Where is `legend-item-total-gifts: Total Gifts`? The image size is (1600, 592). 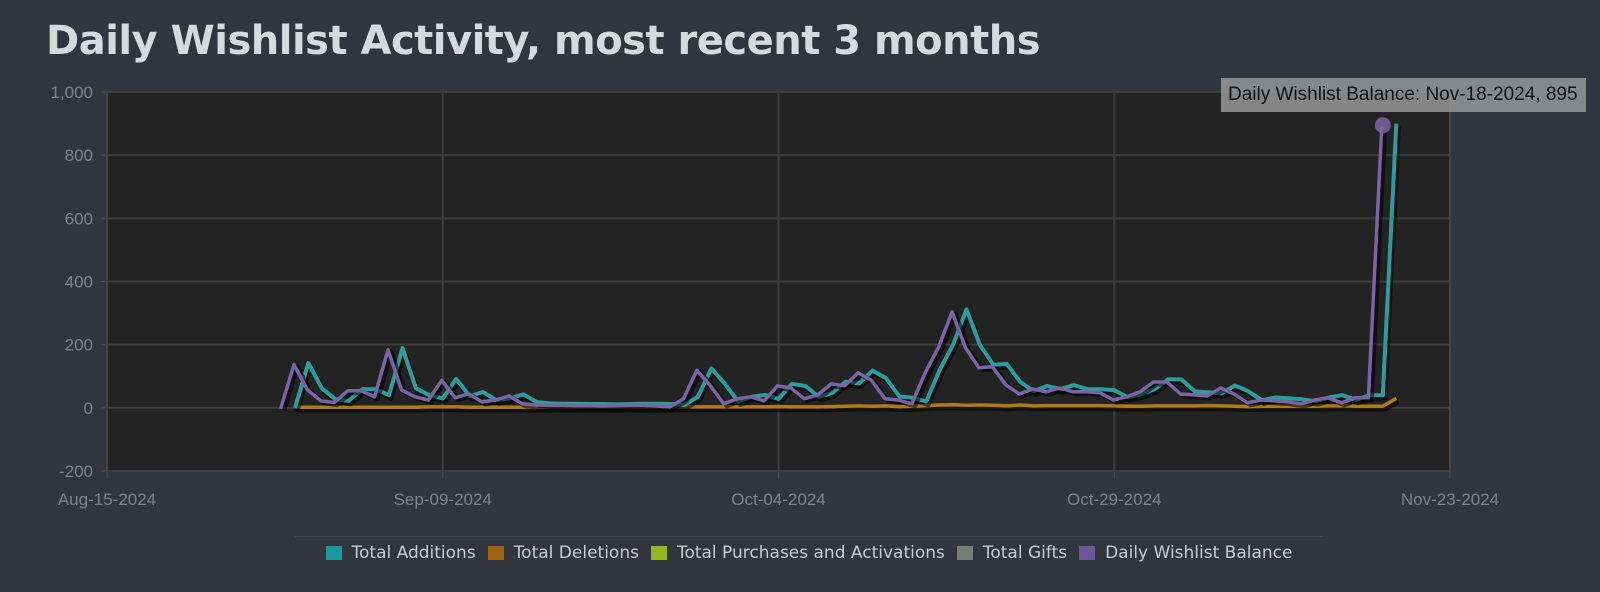
legend-item-total-gifts: Total Gifts is located at coordinates (1012, 553).